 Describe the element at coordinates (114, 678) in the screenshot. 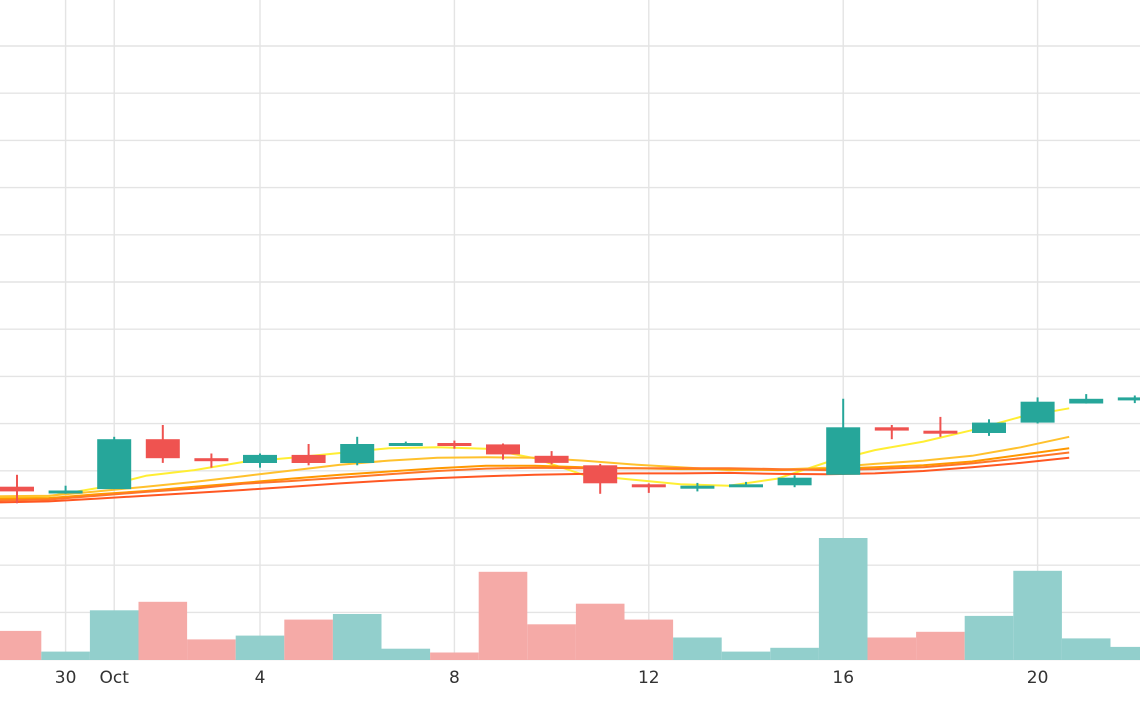

I see `x-tick-label: Oct` at that location.